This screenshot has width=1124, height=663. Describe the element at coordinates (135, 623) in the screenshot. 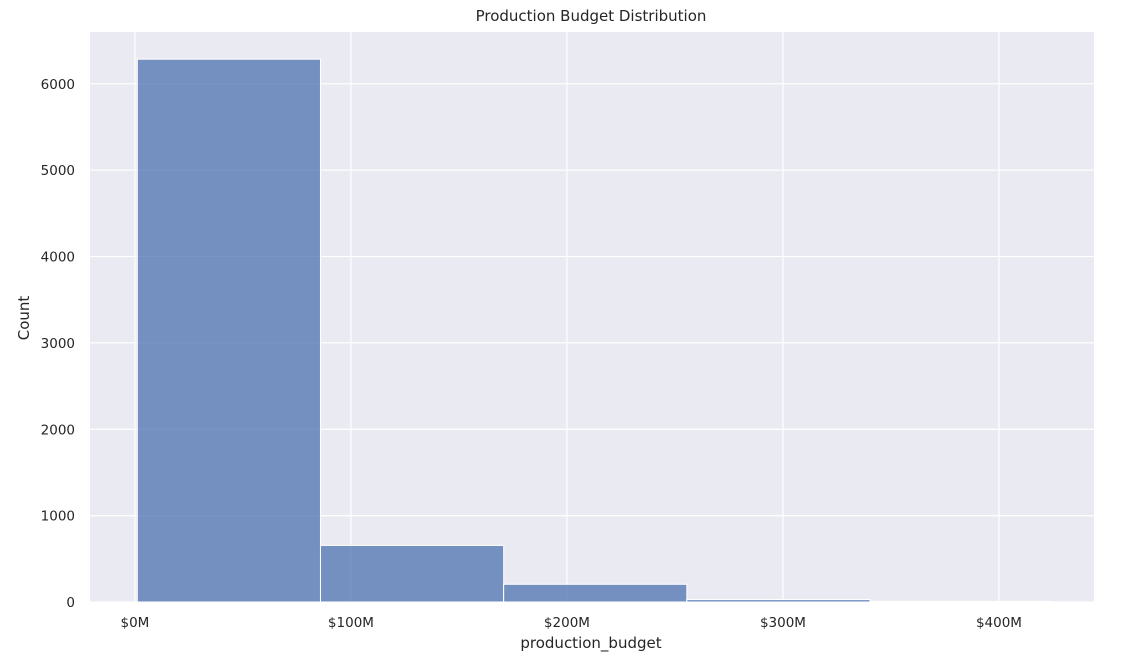

I see `x-tick-label: $0M` at that location.